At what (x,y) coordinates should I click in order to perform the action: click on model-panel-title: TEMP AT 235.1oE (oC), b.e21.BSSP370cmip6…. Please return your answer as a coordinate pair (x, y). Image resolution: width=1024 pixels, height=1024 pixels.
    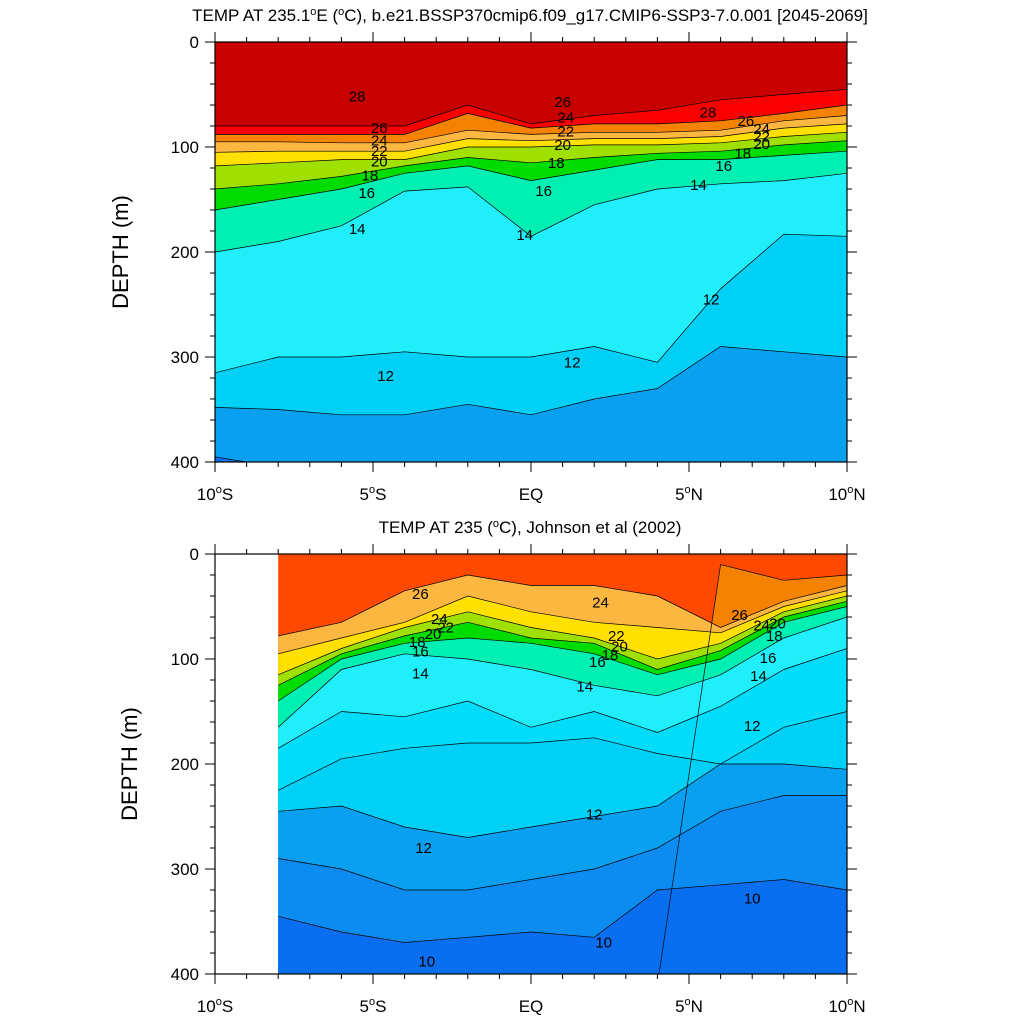
    Looking at the image, I should click on (530, 15).